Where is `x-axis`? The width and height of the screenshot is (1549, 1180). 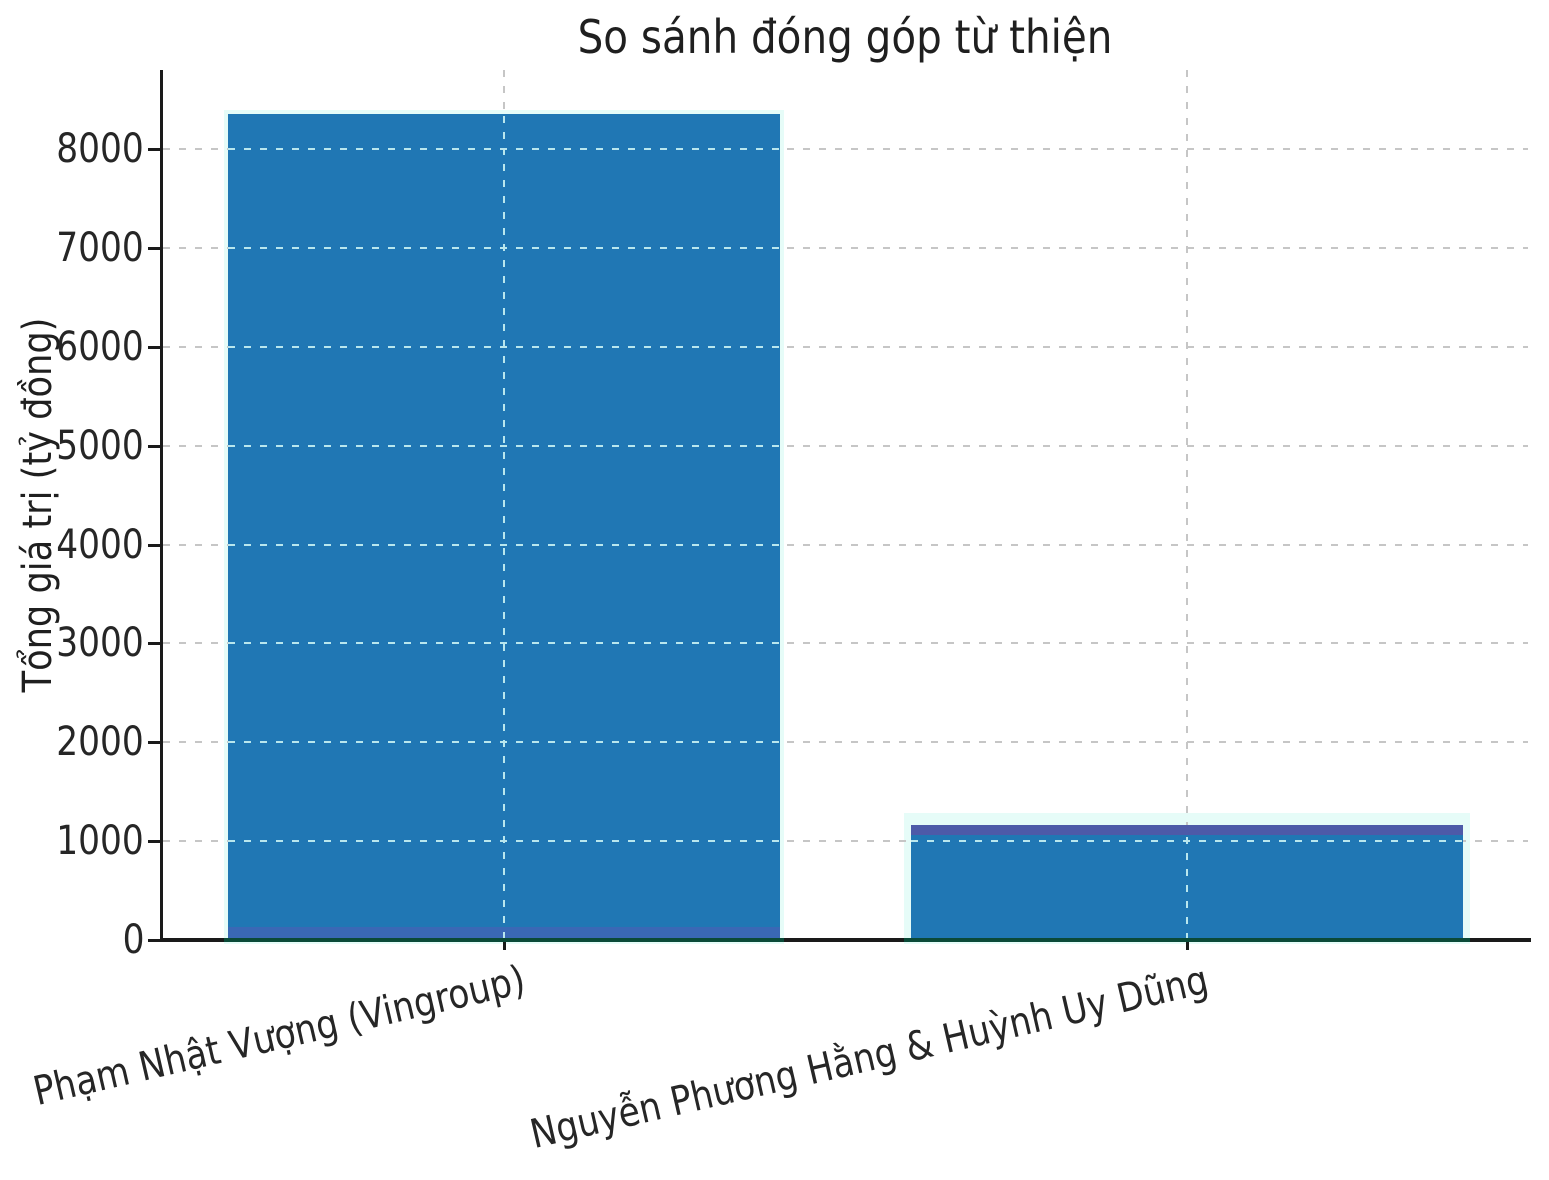
x-axis is located at coordinates (845, 940).